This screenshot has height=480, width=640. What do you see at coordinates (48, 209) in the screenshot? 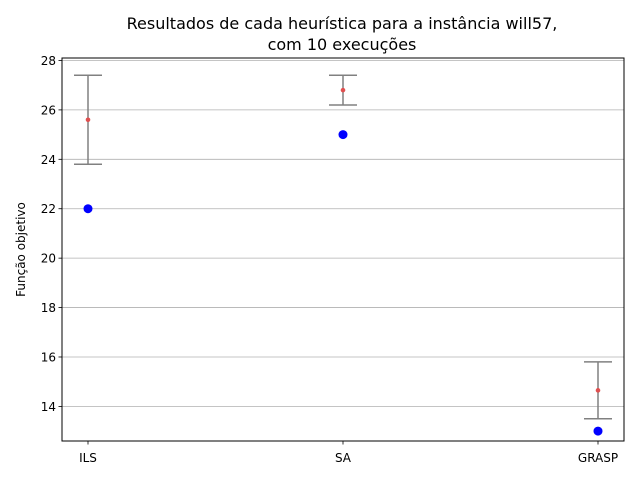
I see `y-tick-label-22: 22` at bounding box center [48, 209].